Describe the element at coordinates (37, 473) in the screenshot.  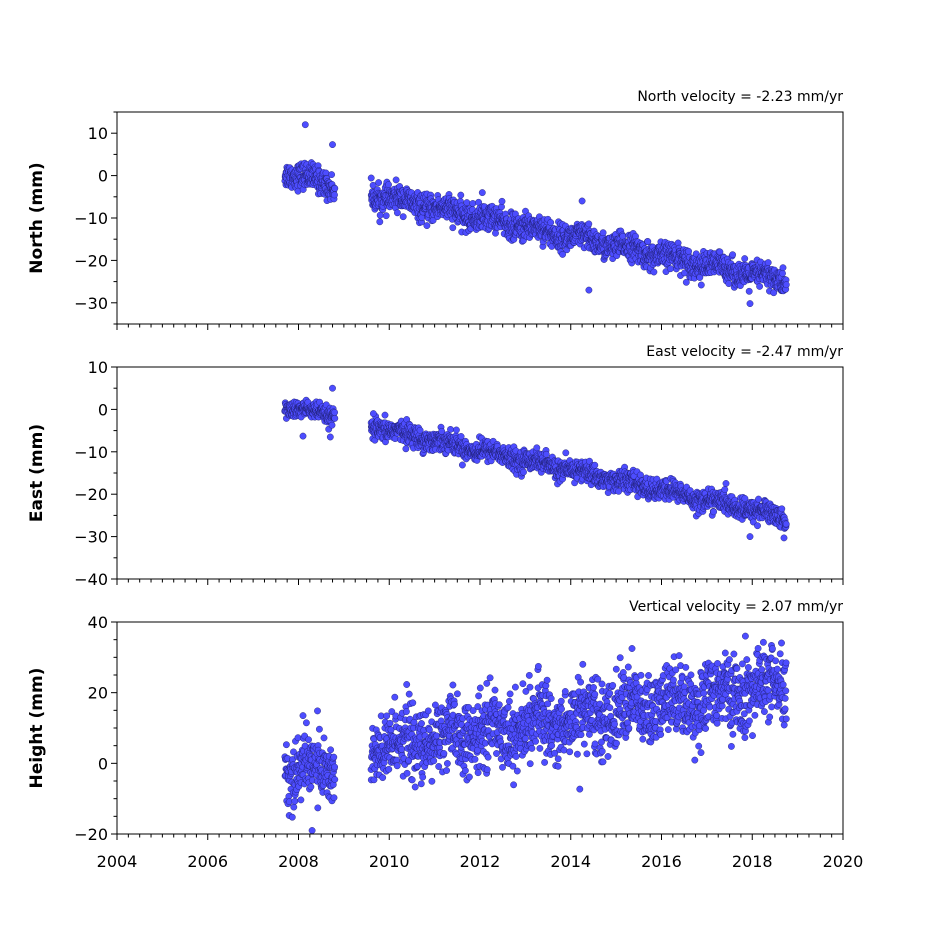
I see `y-axis-label: East (mm)` at that location.